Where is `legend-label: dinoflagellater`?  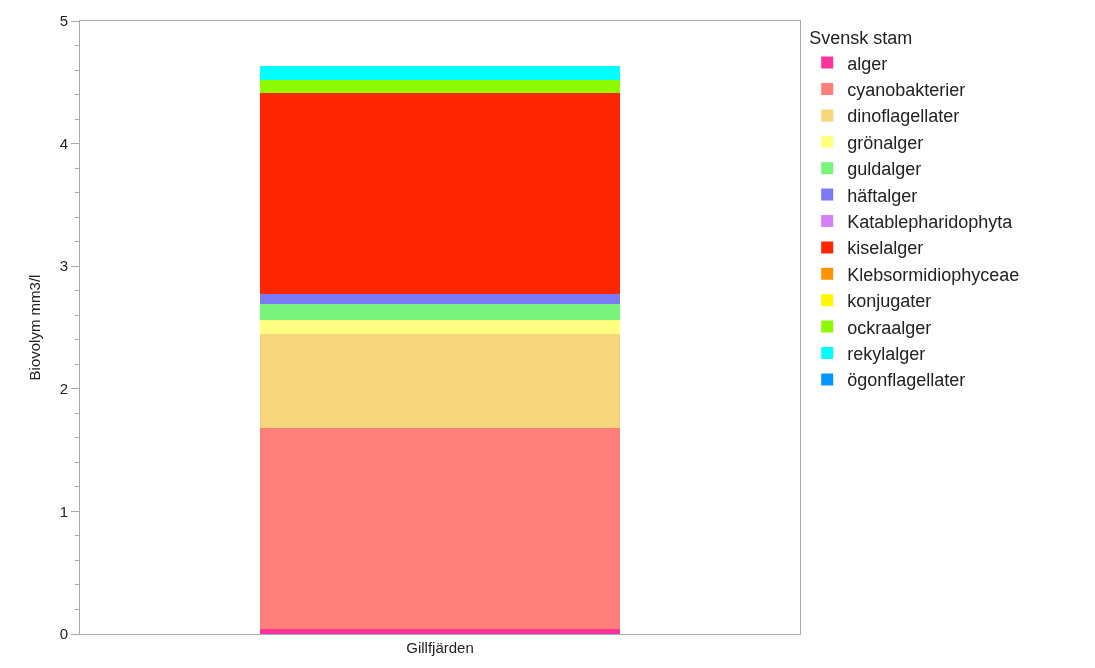 legend-label: dinoflagellater is located at coordinates (903, 116).